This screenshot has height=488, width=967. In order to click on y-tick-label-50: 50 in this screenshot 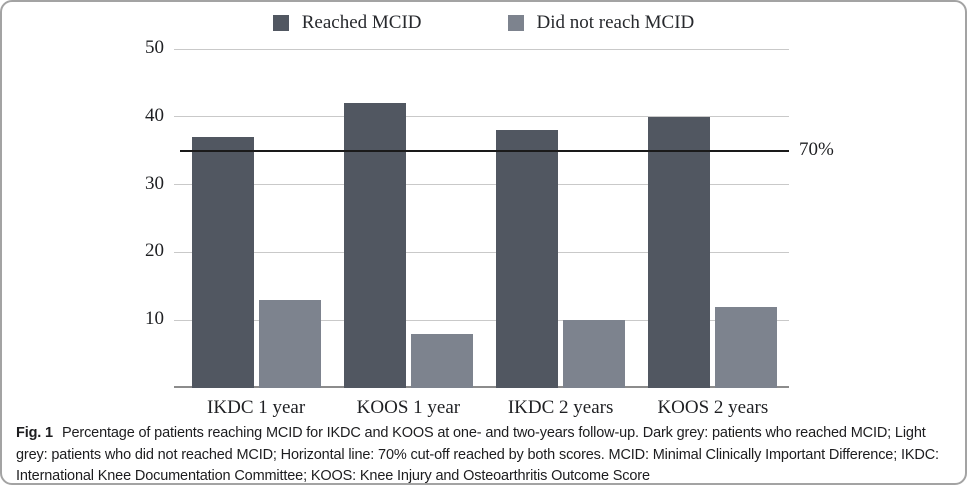, I will do `click(154, 47)`.